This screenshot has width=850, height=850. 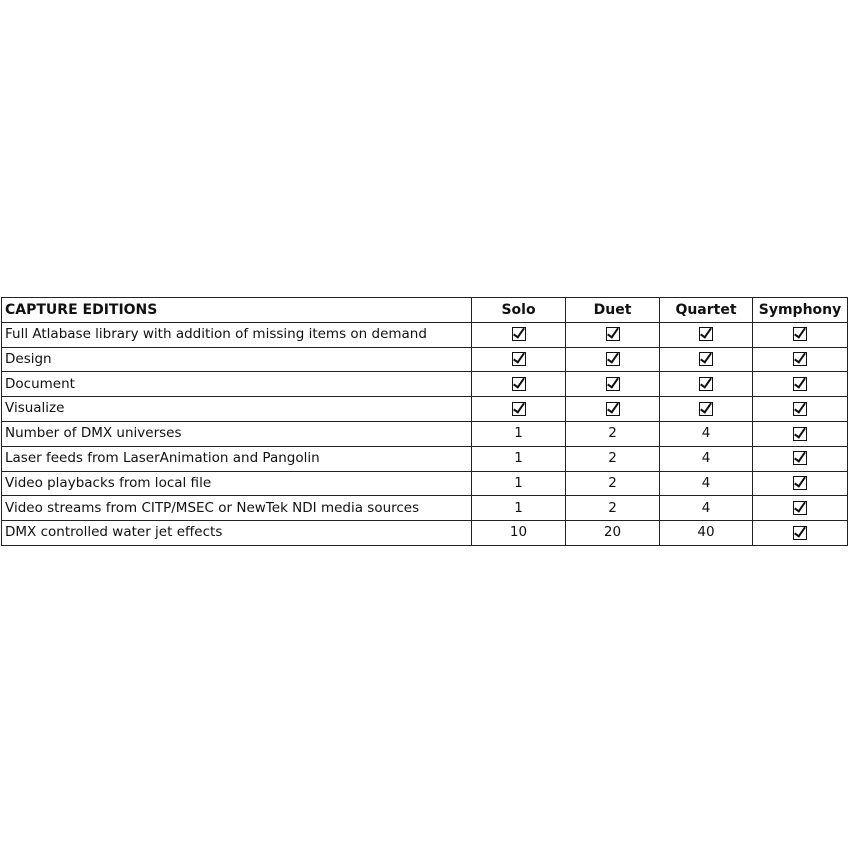 What do you see at coordinates (236, 483) in the screenshot?
I see `feature-label: Video playbacks from local file` at bounding box center [236, 483].